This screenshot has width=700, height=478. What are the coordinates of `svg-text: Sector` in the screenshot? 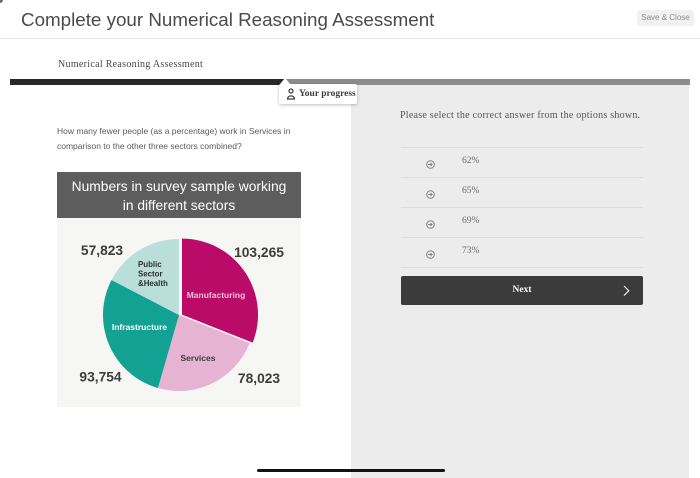 It's located at (150, 274).